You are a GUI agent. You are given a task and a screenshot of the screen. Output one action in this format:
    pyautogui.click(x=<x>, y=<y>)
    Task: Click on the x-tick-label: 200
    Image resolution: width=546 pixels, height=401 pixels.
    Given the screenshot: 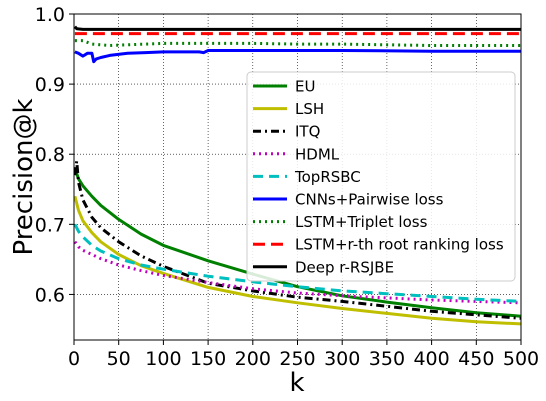 What is the action you would take?
    pyautogui.click(x=253, y=359)
    